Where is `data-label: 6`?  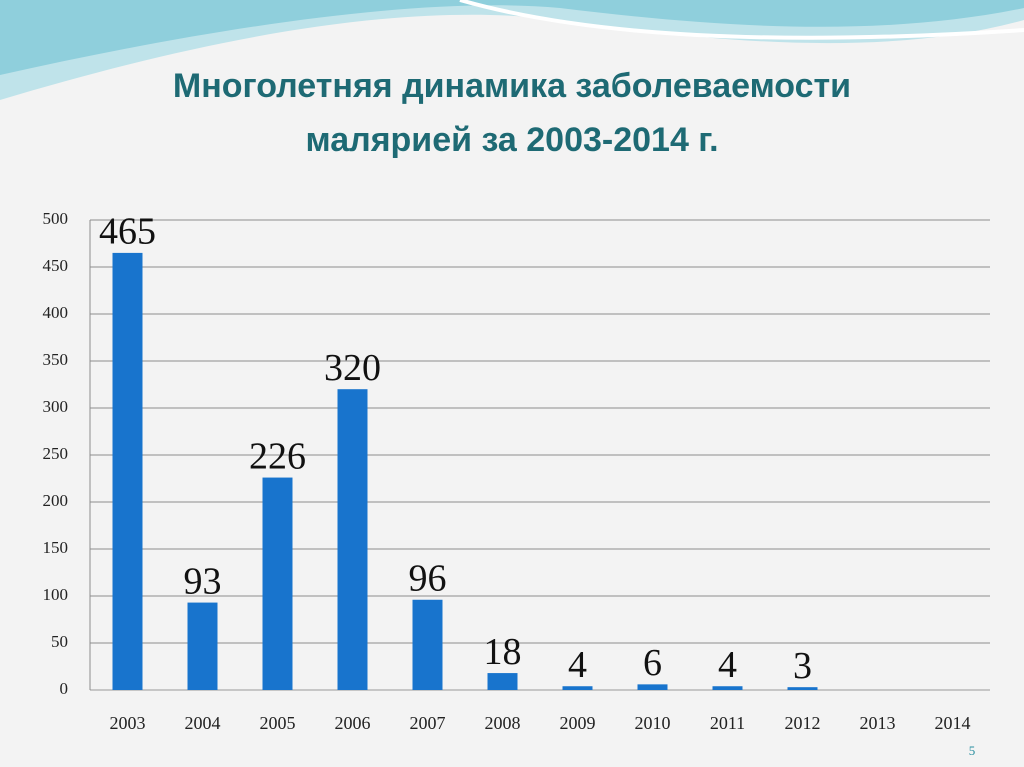 data-label: 6 is located at coordinates (652, 663).